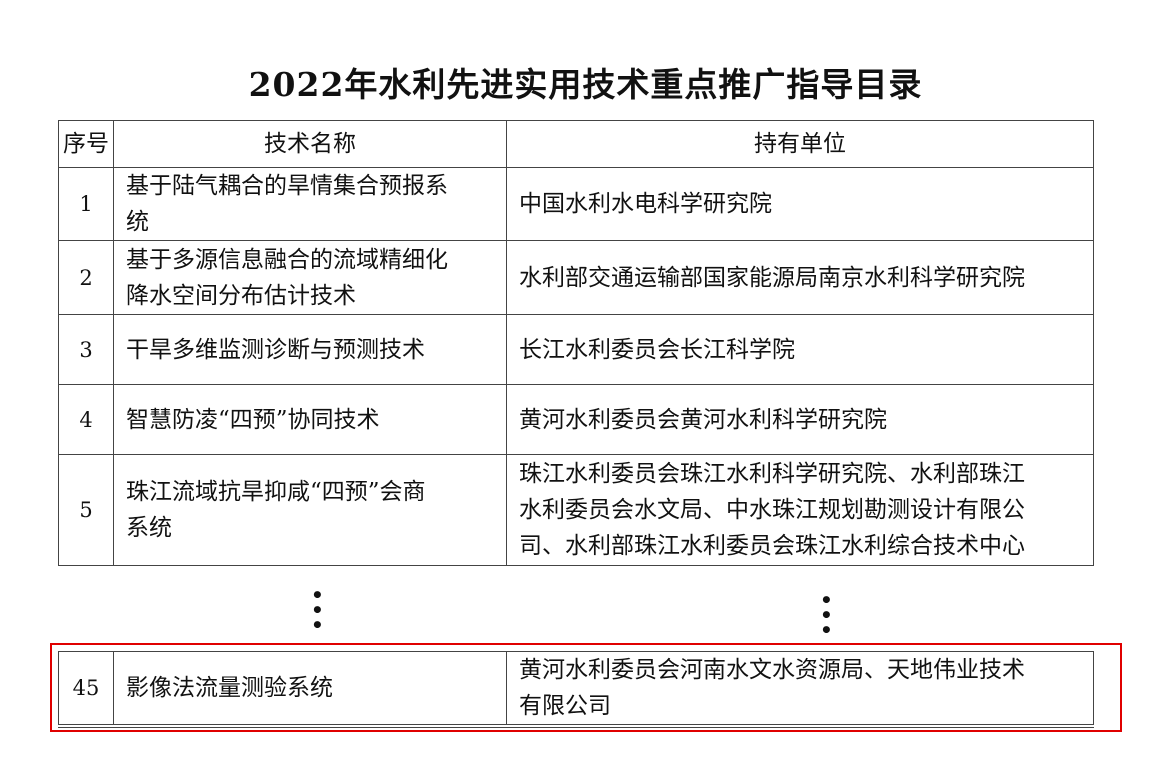 The image size is (1171, 768). Describe the element at coordinates (800, 204) in the screenshot. I see `holder-cell: 中国水利水电科学研究院` at that location.